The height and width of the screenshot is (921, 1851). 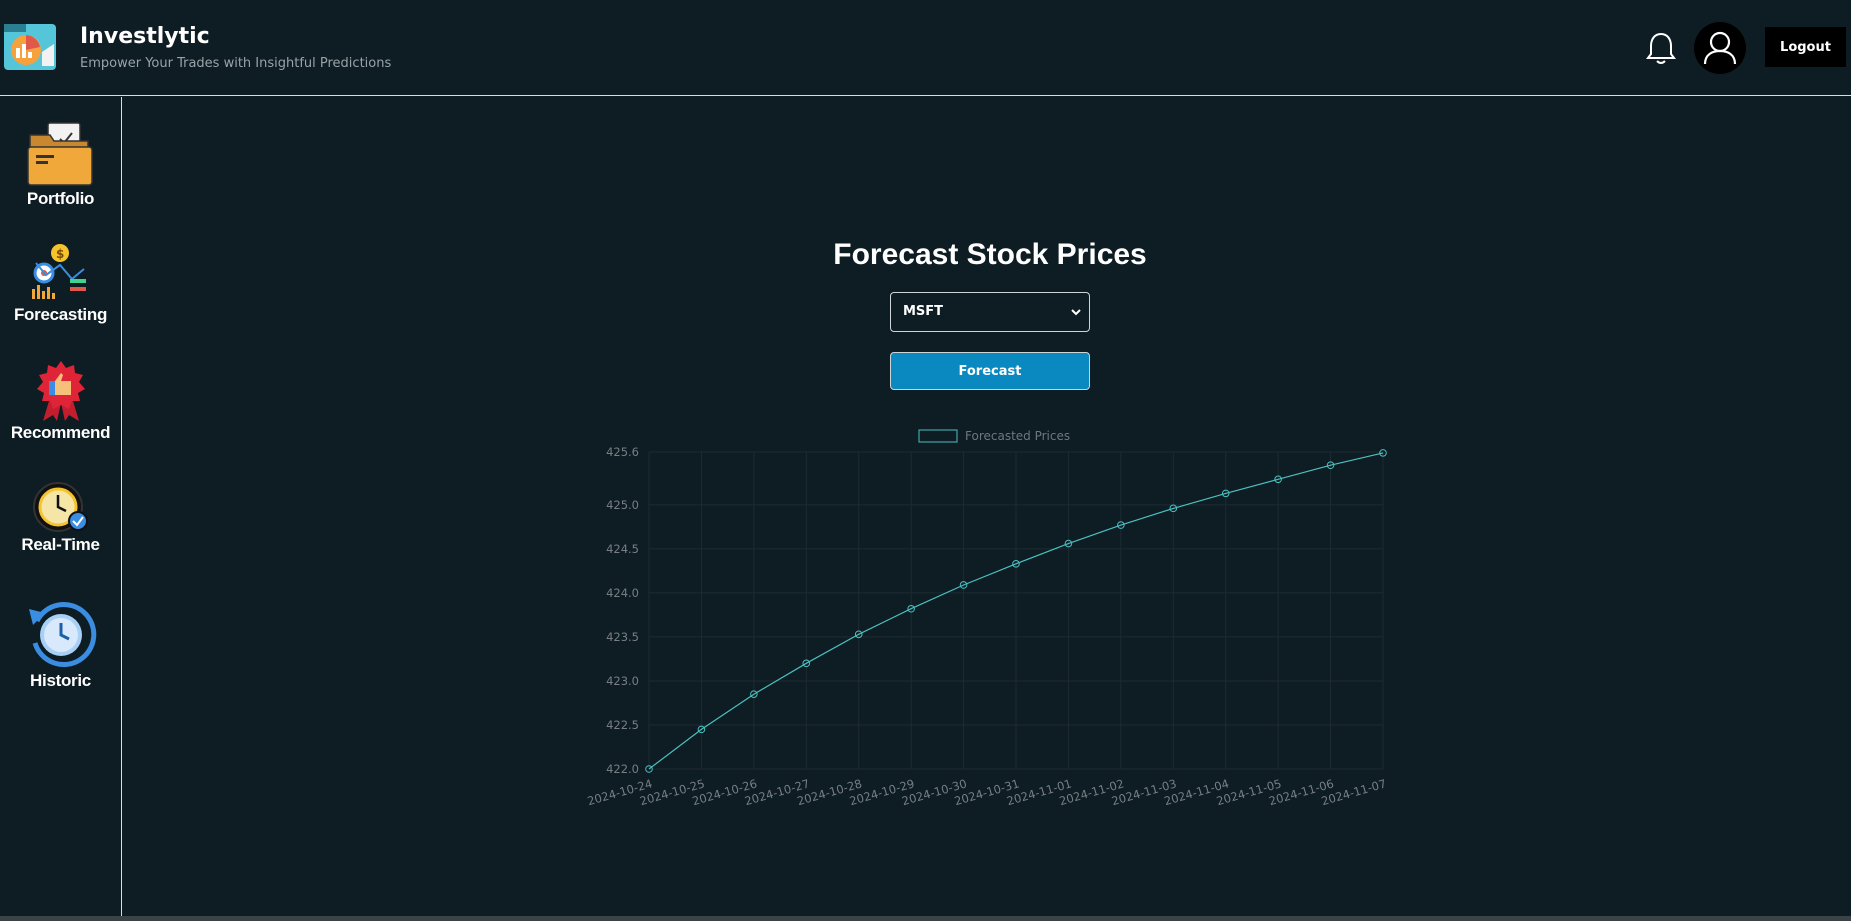 What do you see at coordinates (59, 154) in the screenshot?
I see `folder-icon` at bounding box center [59, 154].